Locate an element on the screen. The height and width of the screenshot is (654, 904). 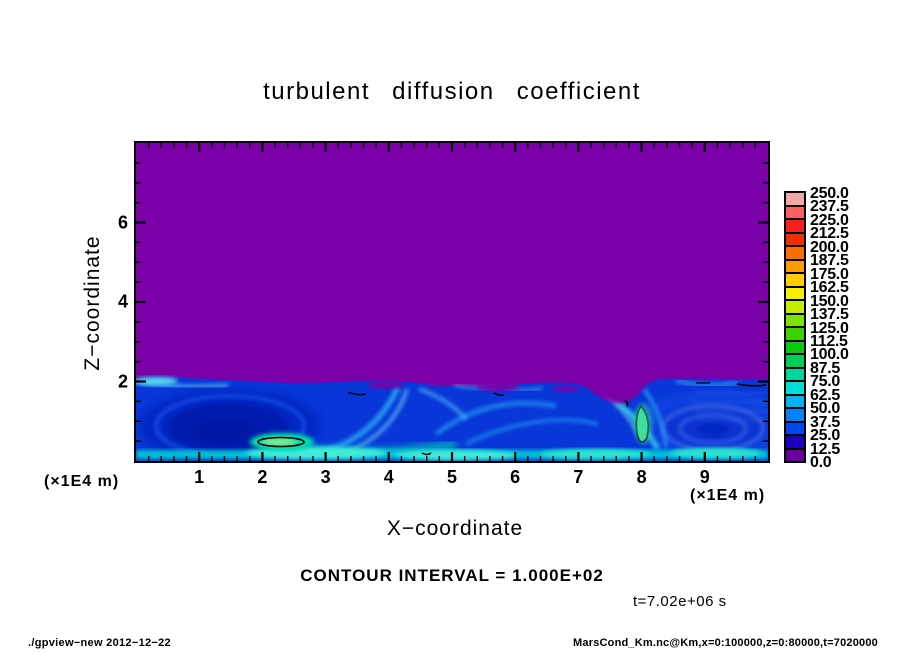
colorbar-label: 137.5 is located at coordinates (829, 315).